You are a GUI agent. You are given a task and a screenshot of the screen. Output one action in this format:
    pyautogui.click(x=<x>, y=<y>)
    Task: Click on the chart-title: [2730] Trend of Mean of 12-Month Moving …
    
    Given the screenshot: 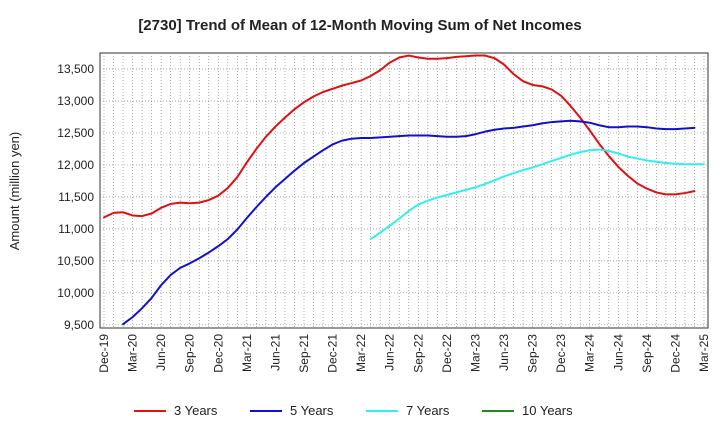 What is the action you would take?
    pyautogui.click(x=359, y=25)
    